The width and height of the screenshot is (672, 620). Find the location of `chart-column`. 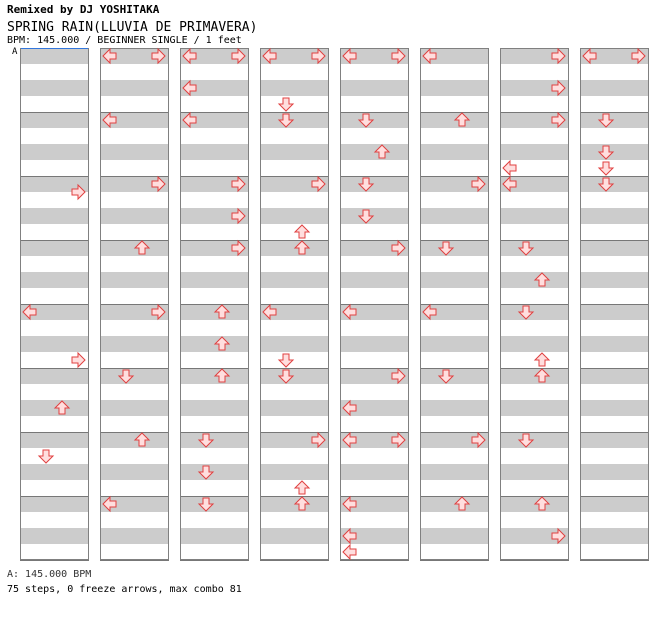

chart-column is located at coordinates (214, 304).